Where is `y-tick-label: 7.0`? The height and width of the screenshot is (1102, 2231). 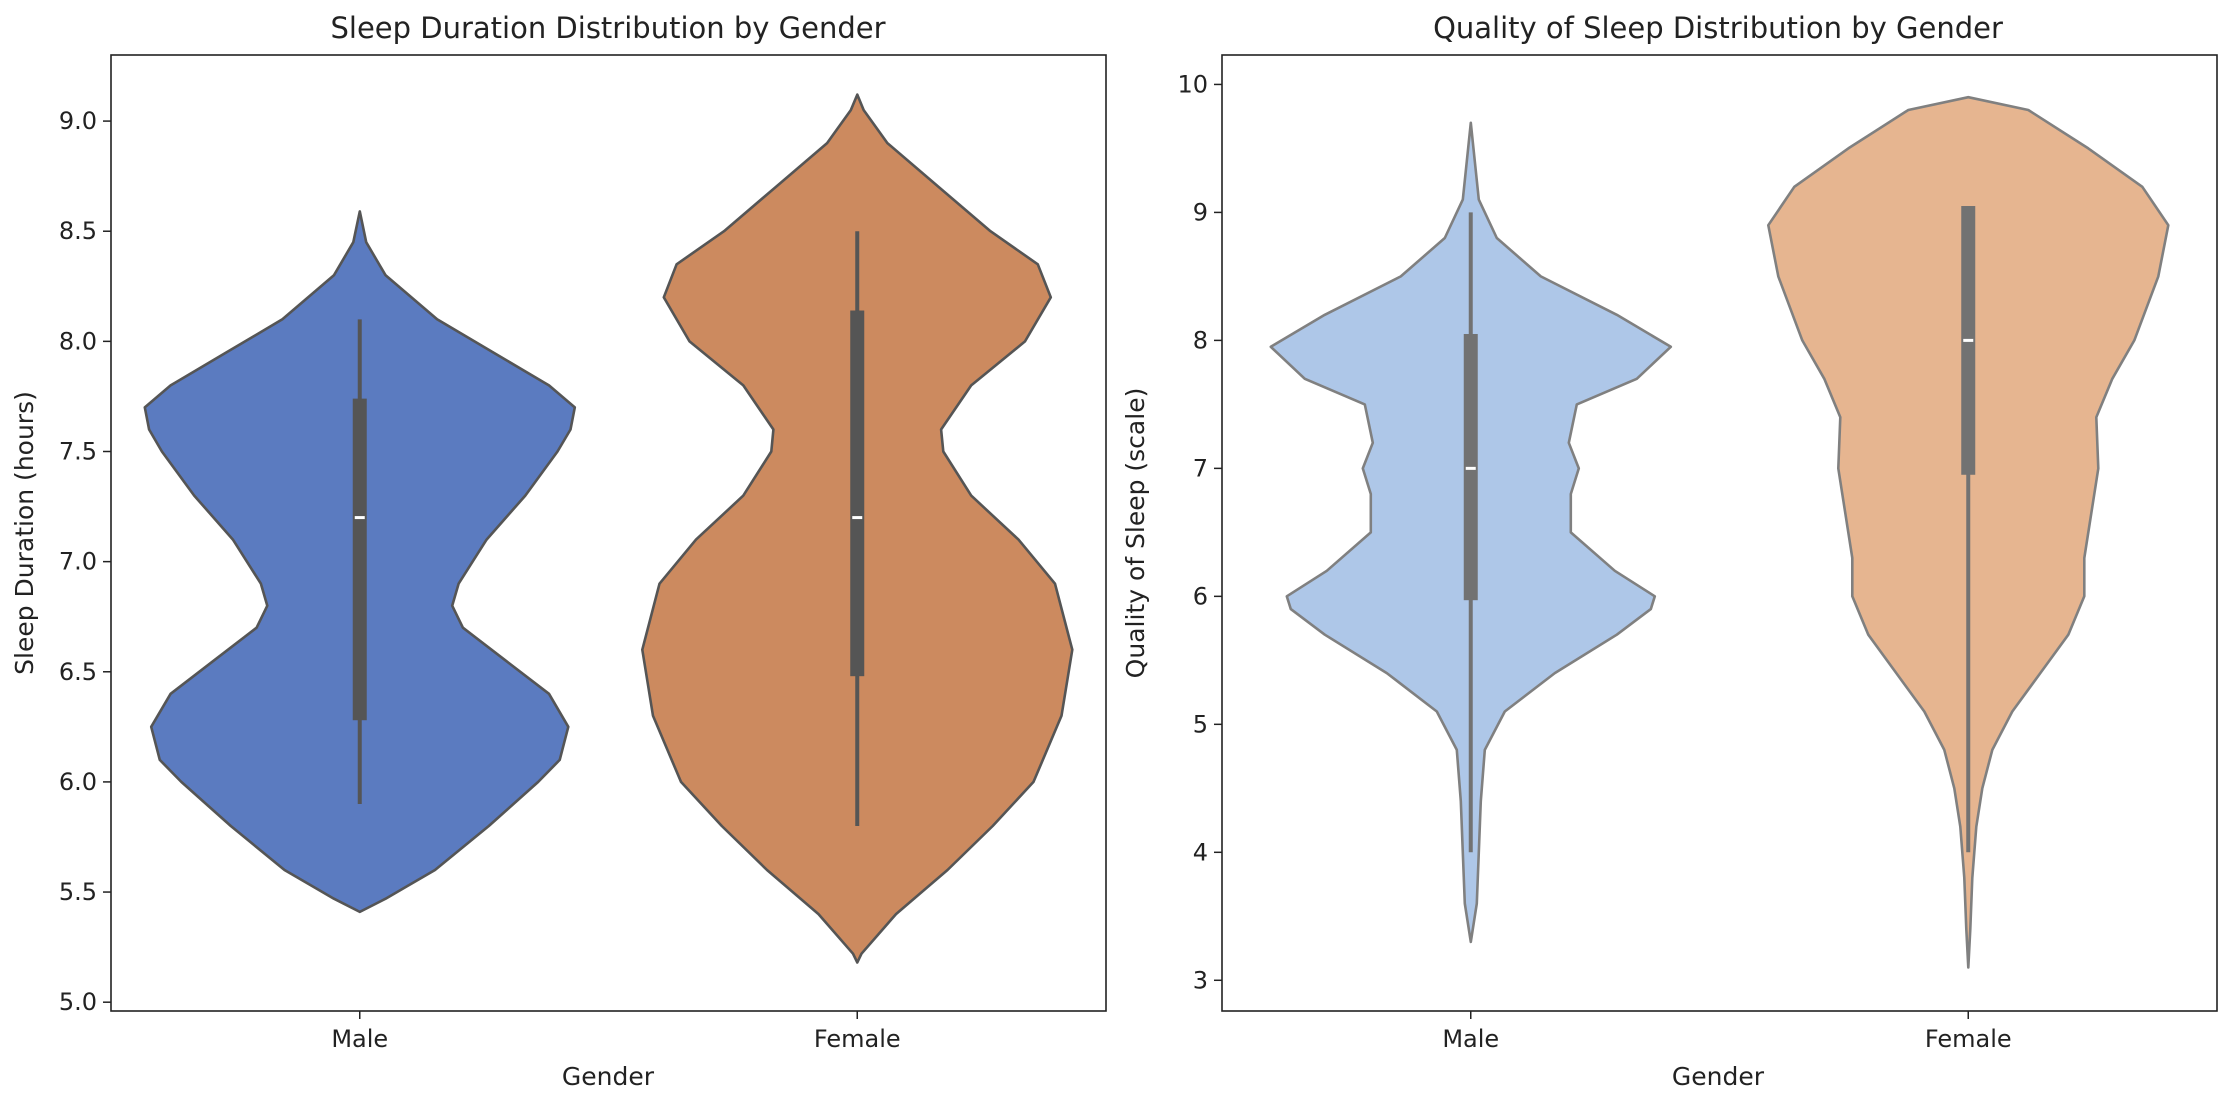
y-tick-label: 7.0 is located at coordinates (78, 562).